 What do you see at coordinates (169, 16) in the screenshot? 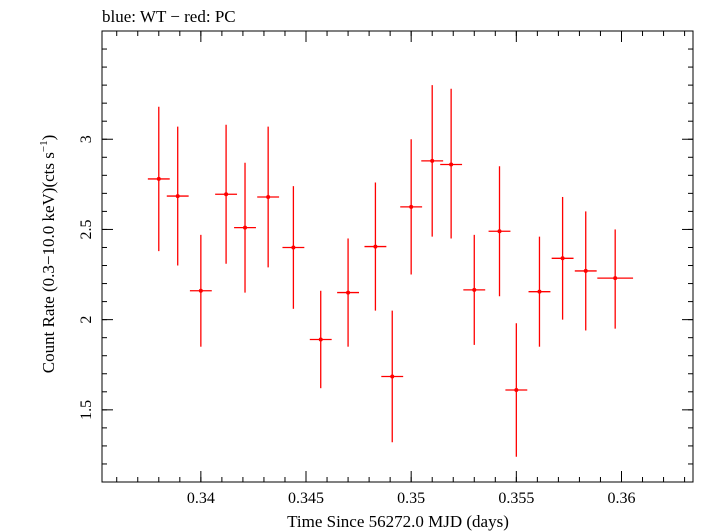
I see `chart-title: blue: WT − red: PC` at bounding box center [169, 16].